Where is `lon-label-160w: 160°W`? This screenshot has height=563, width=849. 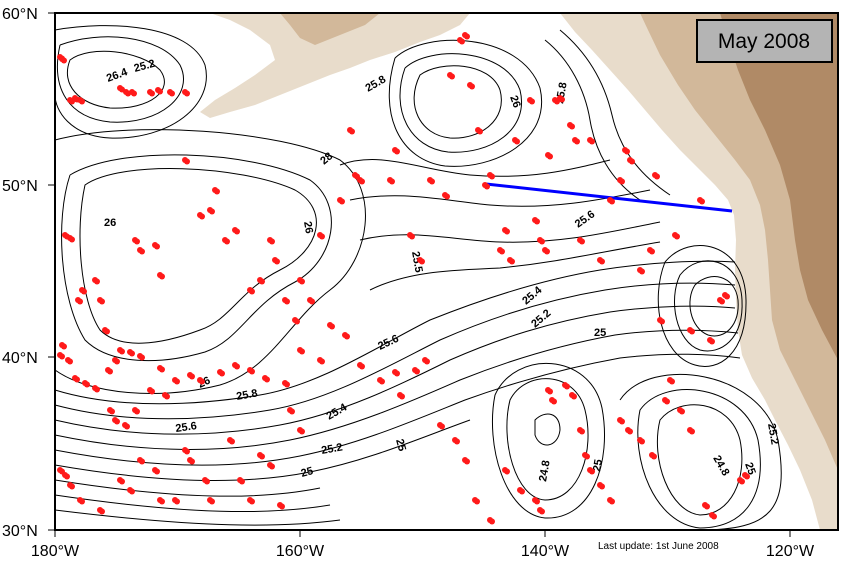 lon-label-160w: 160°W is located at coordinates (300, 551).